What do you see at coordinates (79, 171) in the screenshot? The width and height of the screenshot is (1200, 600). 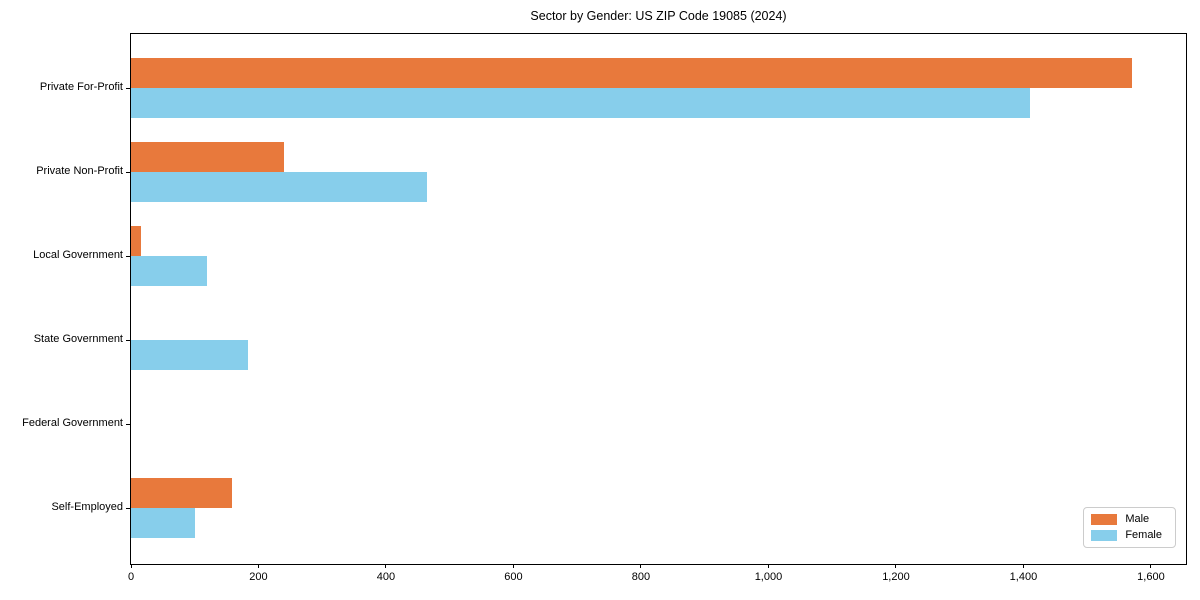 I see `y-tick-label: Private Non-Profit` at bounding box center [79, 171].